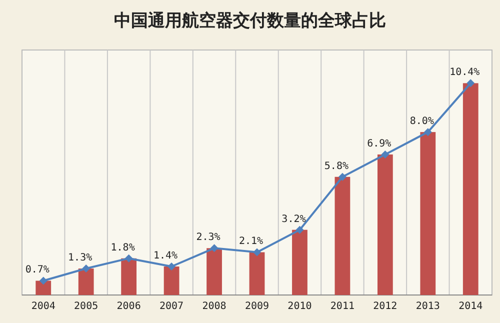 This screenshot has width=500, height=323. What do you see at coordinates (379, 144) in the screenshot?
I see `data-label: 6.9%` at bounding box center [379, 144].